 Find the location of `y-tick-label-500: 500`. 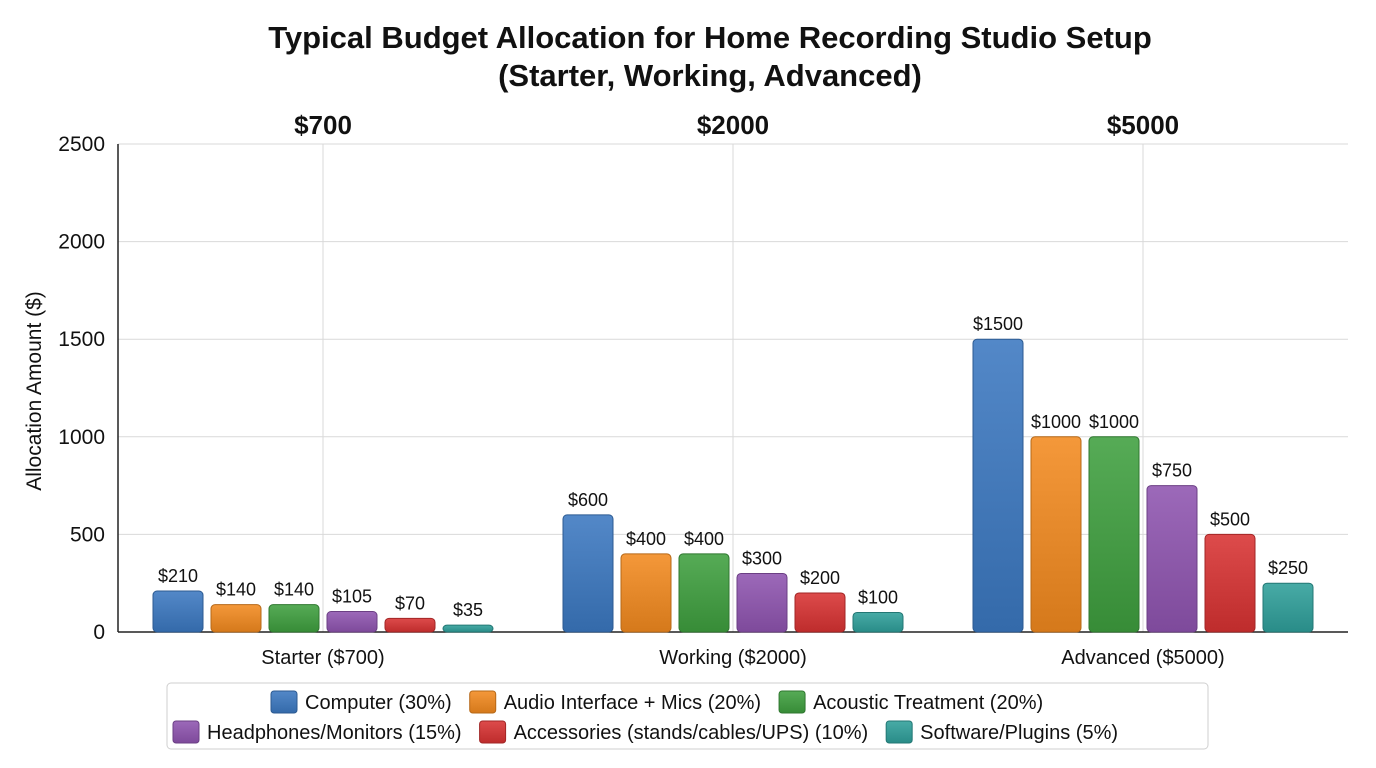

y-tick-label-500: 500 is located at coordinates (87, 534).